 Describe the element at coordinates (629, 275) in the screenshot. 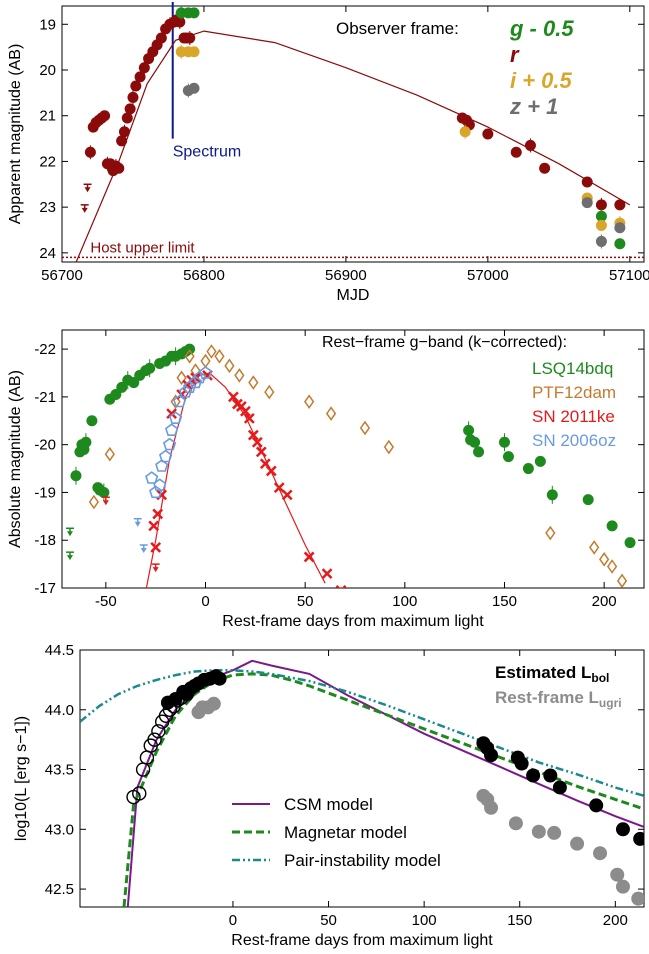

I see `x-tick-label: 57100` at that location.